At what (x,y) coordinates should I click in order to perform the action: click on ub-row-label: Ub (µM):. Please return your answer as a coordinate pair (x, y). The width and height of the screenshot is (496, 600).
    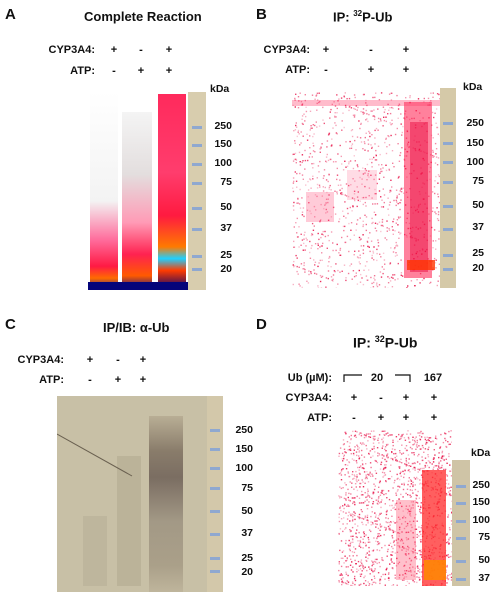
    Looking at the image, I should click on (309, 378).